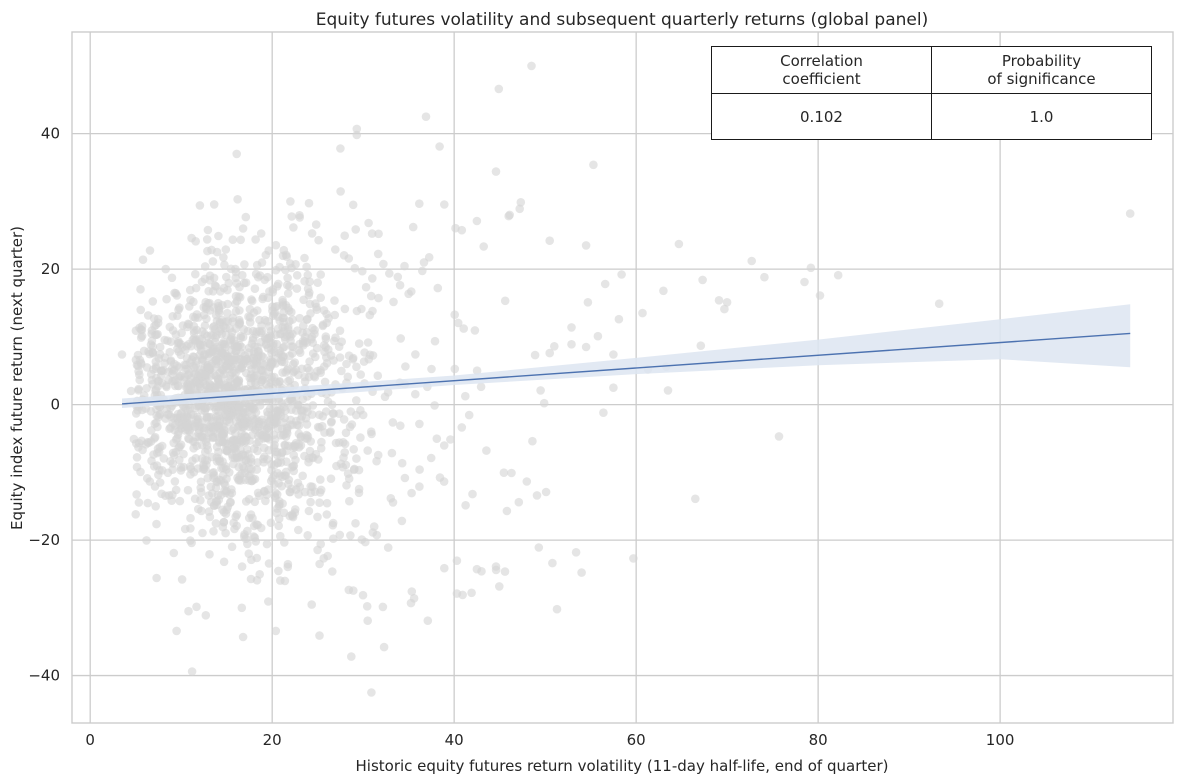  I want to click on x-tick-label: 80, so click(818, 740).